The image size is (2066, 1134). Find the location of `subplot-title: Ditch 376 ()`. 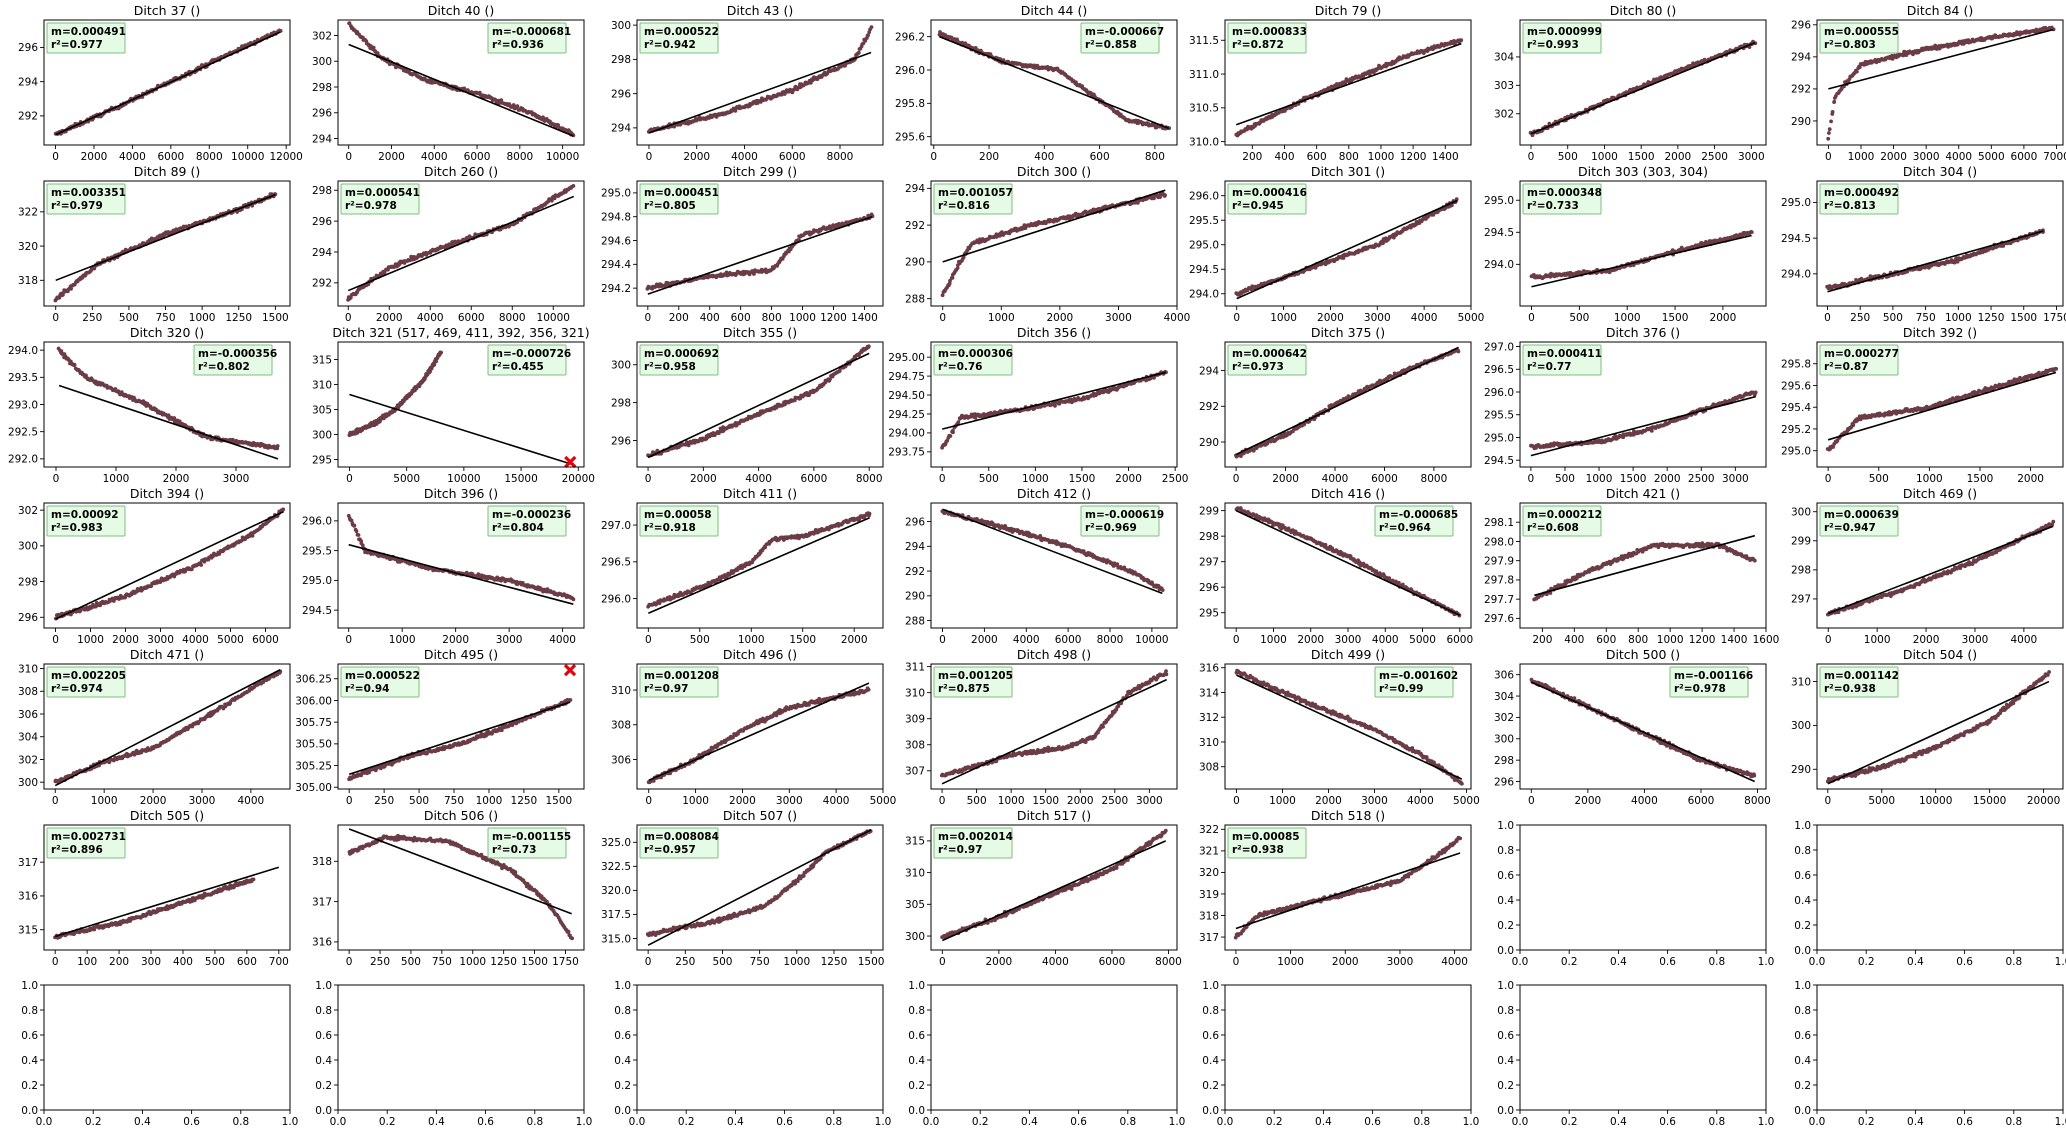

subplot-title: Ditch 376 () is located at coordinates (1643, 332).